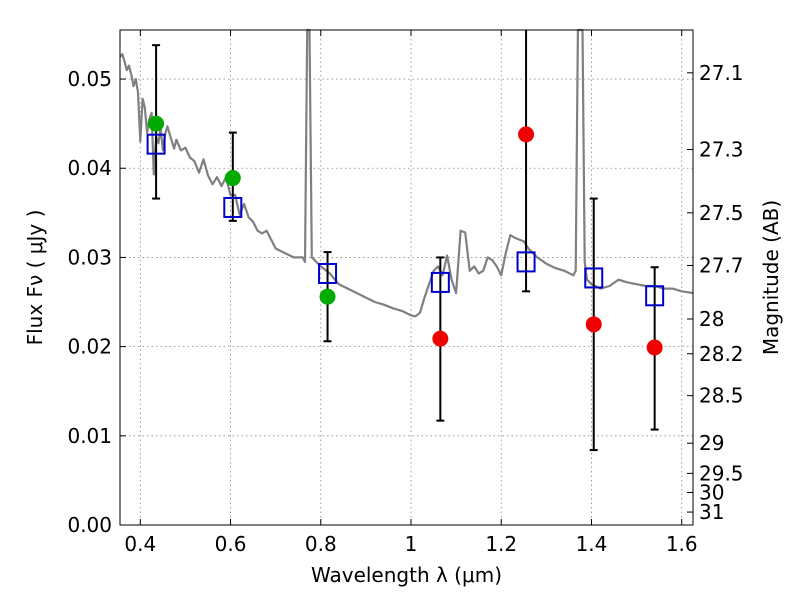  I want to click on y-tick-label: 0.00, so click(89, 525).